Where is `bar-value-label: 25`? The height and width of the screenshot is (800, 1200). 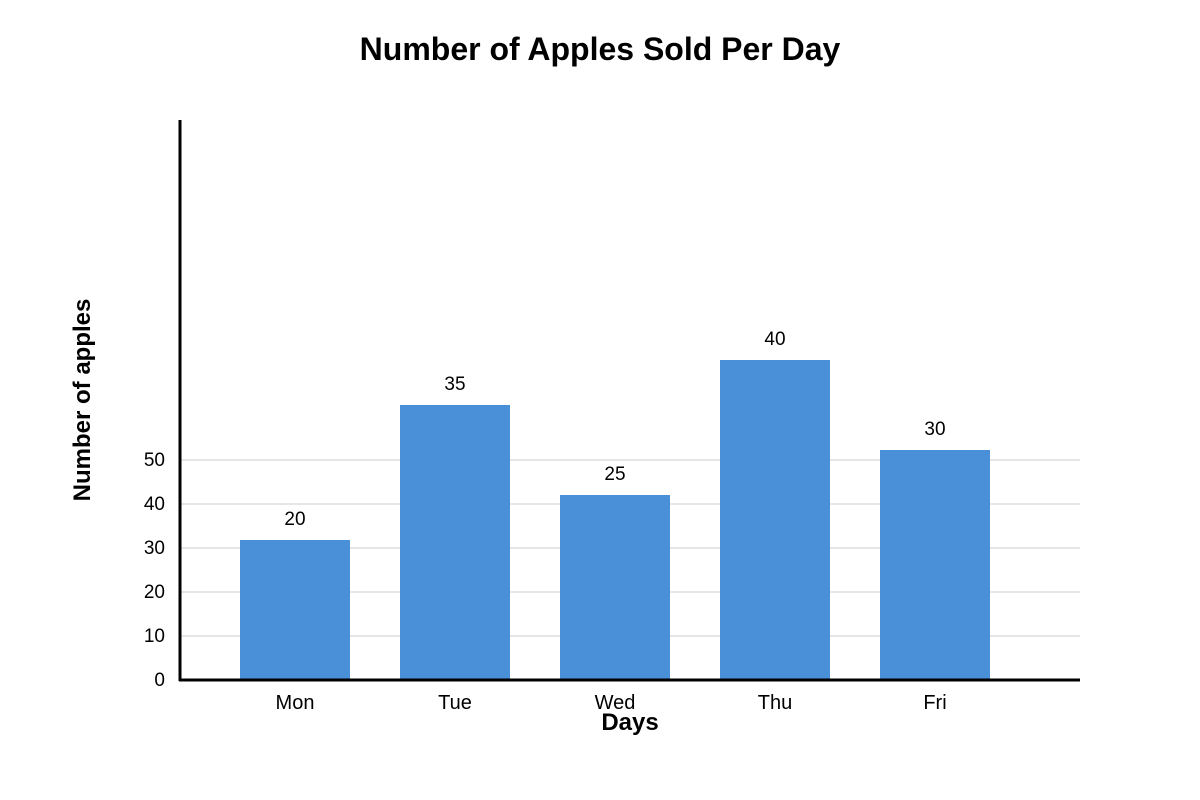 bar-value-label: 25 is located at coordinates (614, 474).